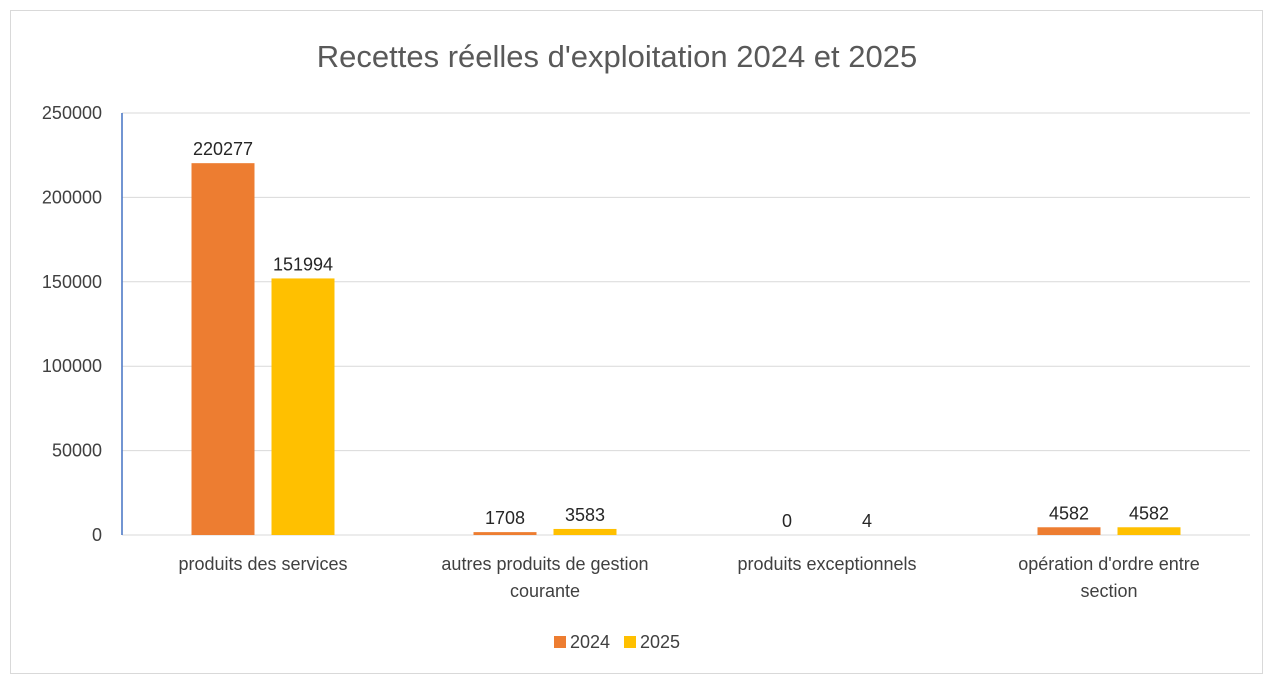 The height and width of the screenshot is (677, 1267). What do you see at coordinates (82, 324) in the screenshot?
I see `axes: 0 50000 100000 150000 200000 250000` at bounding box center [82, 324].